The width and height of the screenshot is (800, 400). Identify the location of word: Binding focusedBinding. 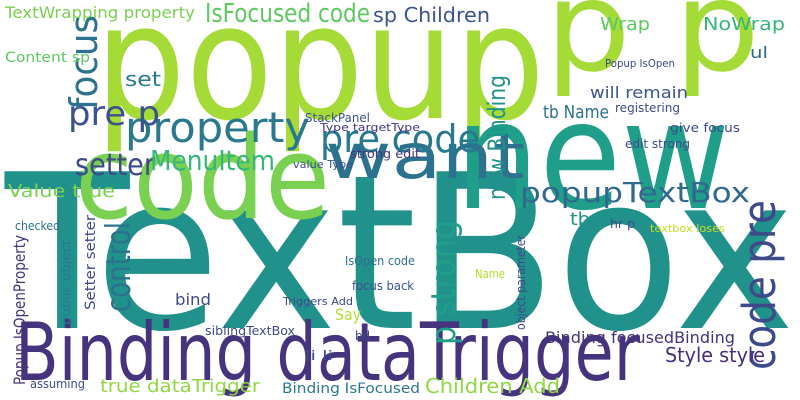
(640, 337).